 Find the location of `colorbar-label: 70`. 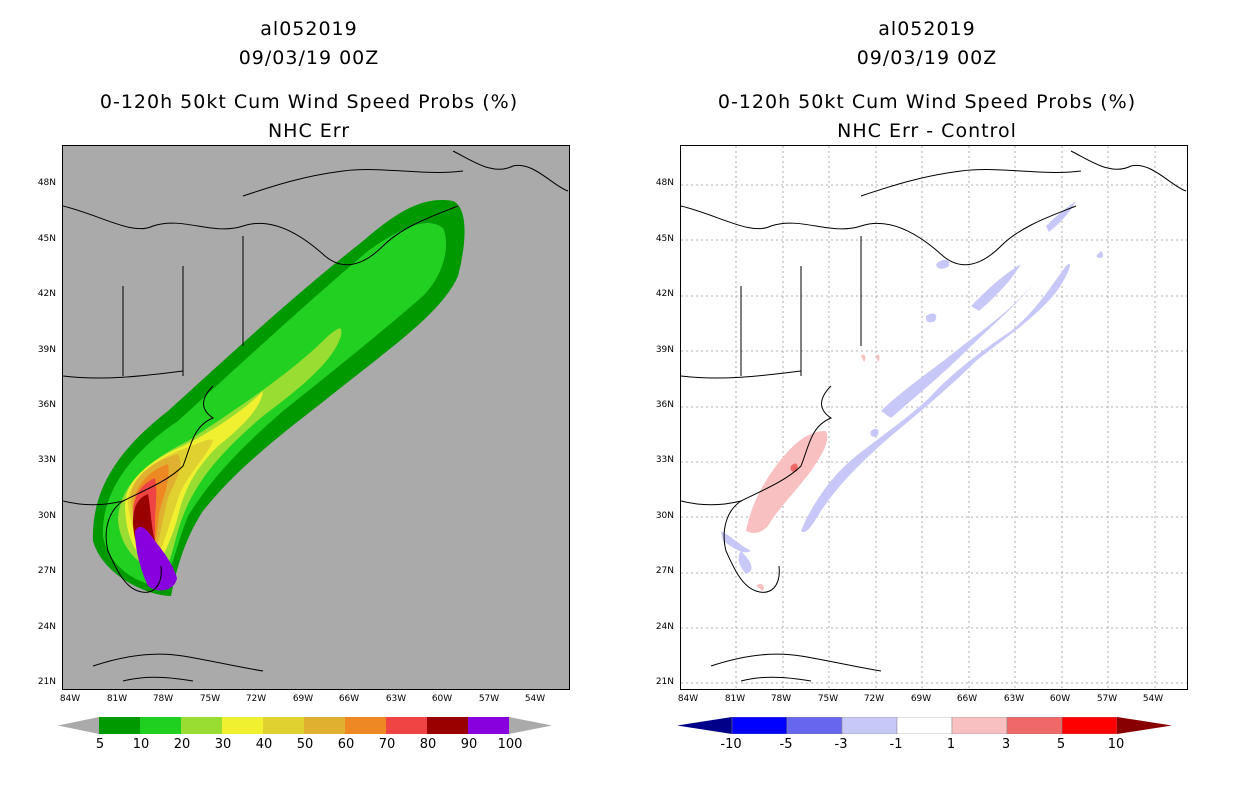

colorbar-label: 70 is located at coordinates (387, 744).